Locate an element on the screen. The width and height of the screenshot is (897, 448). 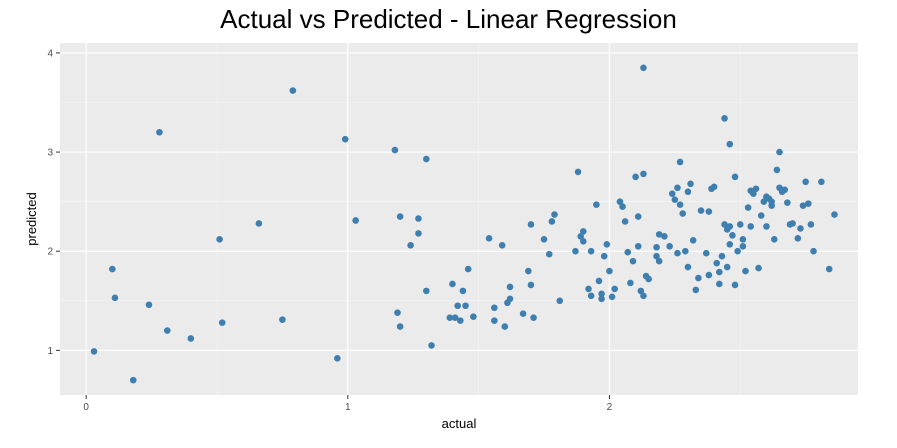
x-tick-label: 0 is located at coordinates (86, 407).